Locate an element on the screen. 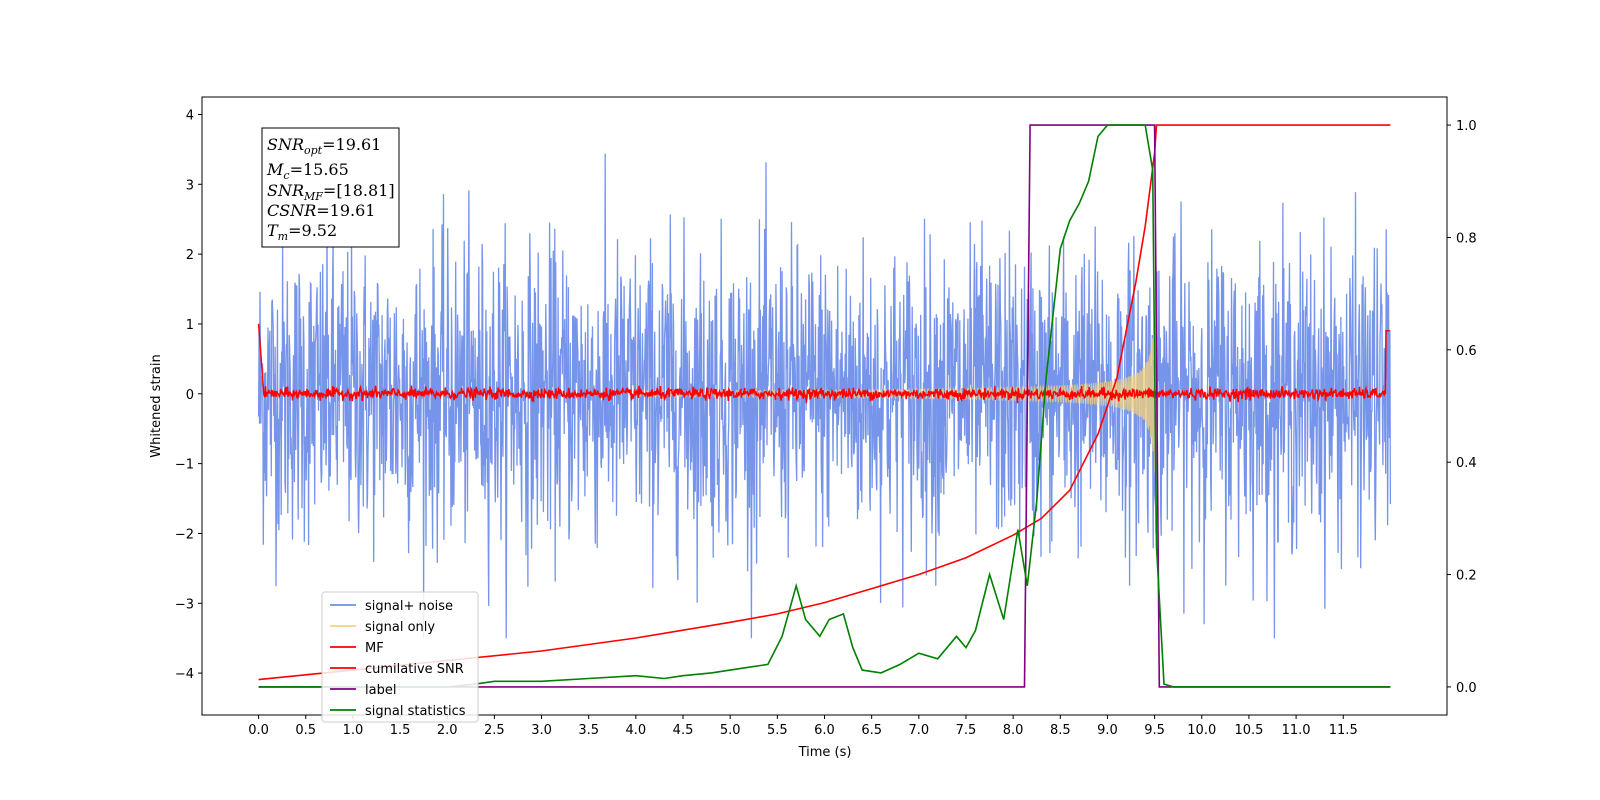 The width and height of the screenshot is (1600, 800). y2-tick-label: 0.2 is located at coordinates (1466, 576).